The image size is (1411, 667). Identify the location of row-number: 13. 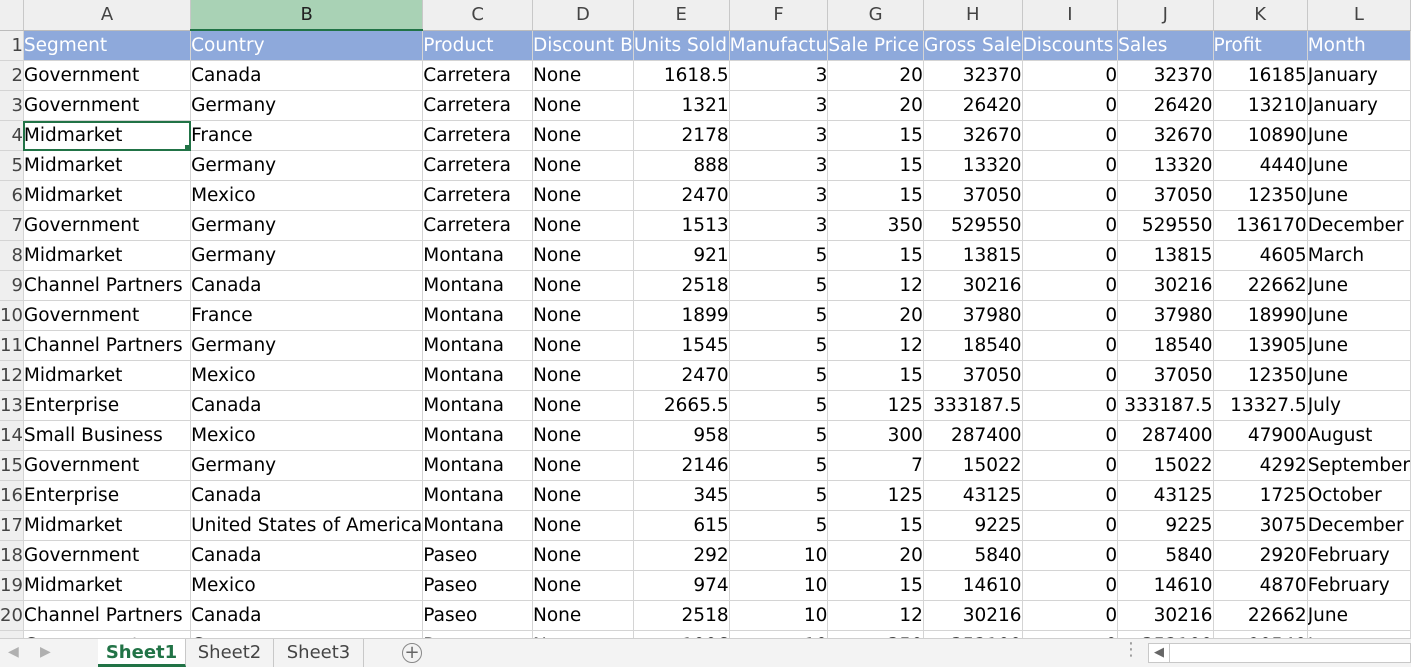
(12, 405).